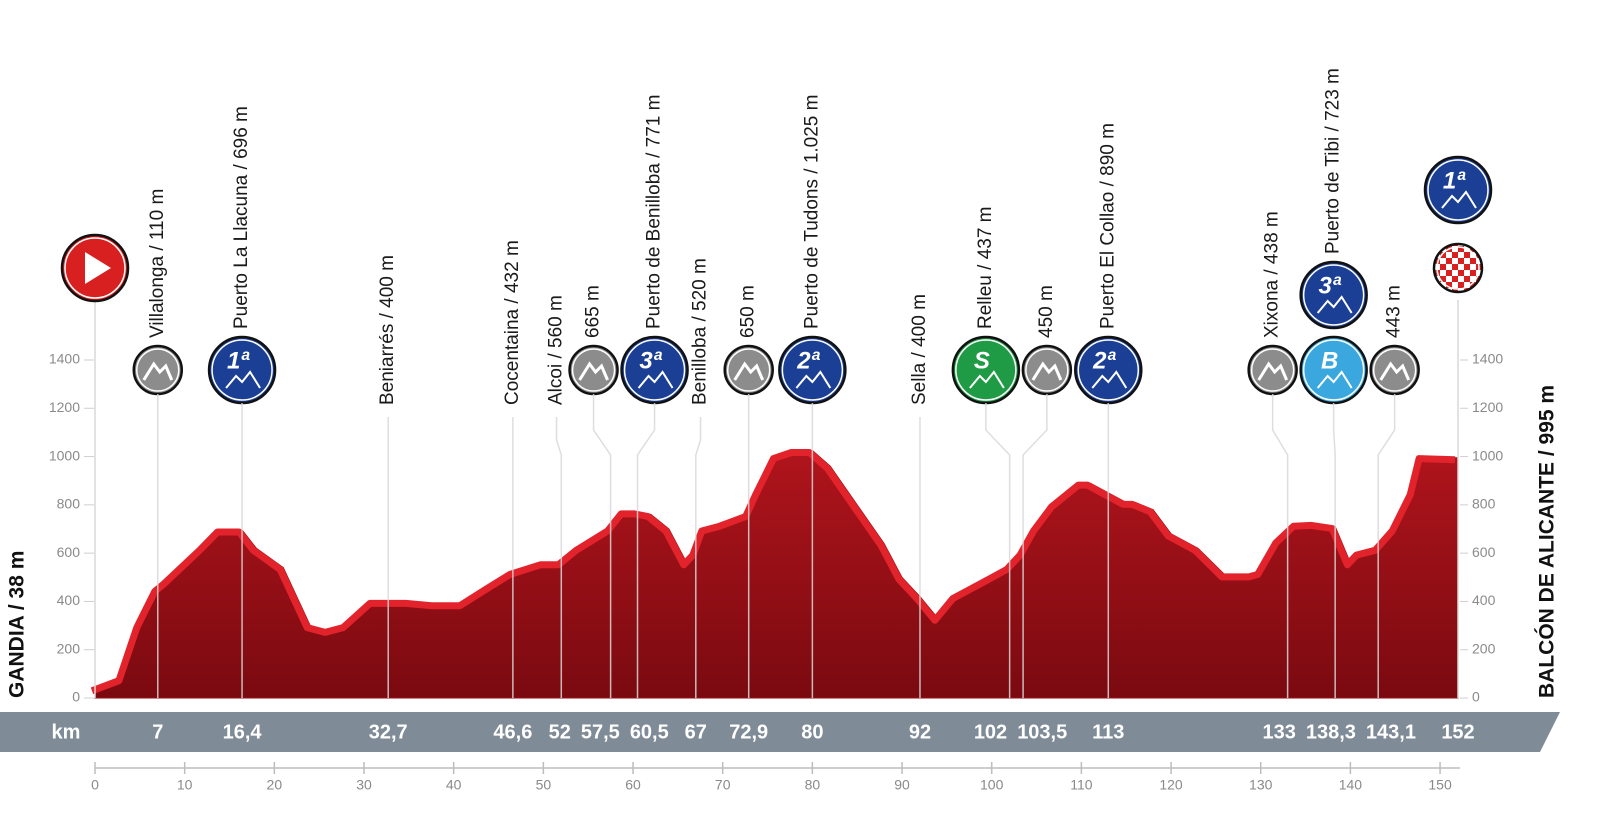  I want to click on waypoint-label: Puerto El Collao / 890 m, so click(1107, 226).